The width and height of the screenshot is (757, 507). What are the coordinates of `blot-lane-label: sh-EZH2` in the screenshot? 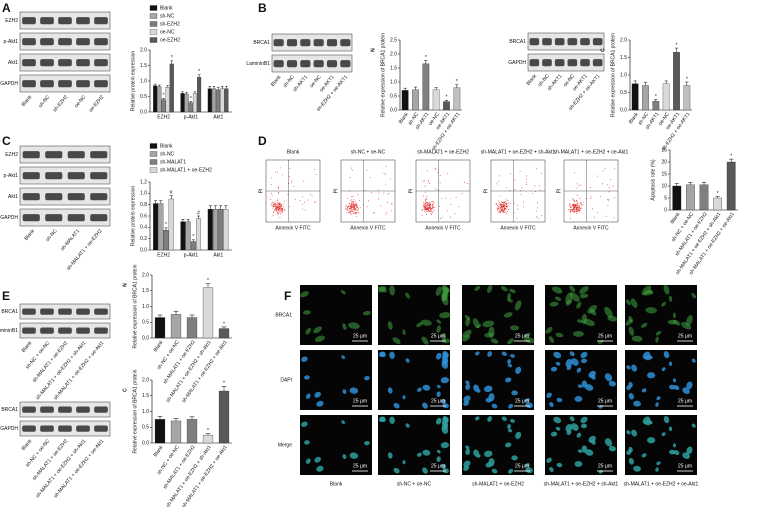 It's located at (60, 103).